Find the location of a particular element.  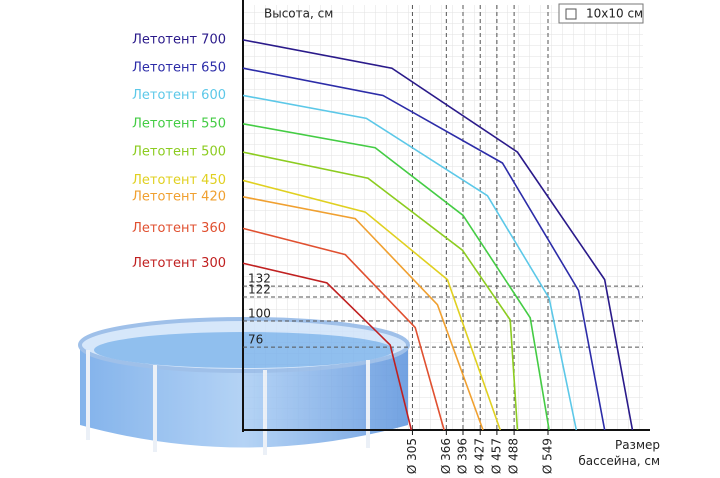

legend-label: Летотент 300 is located at coordinates (179, 263).